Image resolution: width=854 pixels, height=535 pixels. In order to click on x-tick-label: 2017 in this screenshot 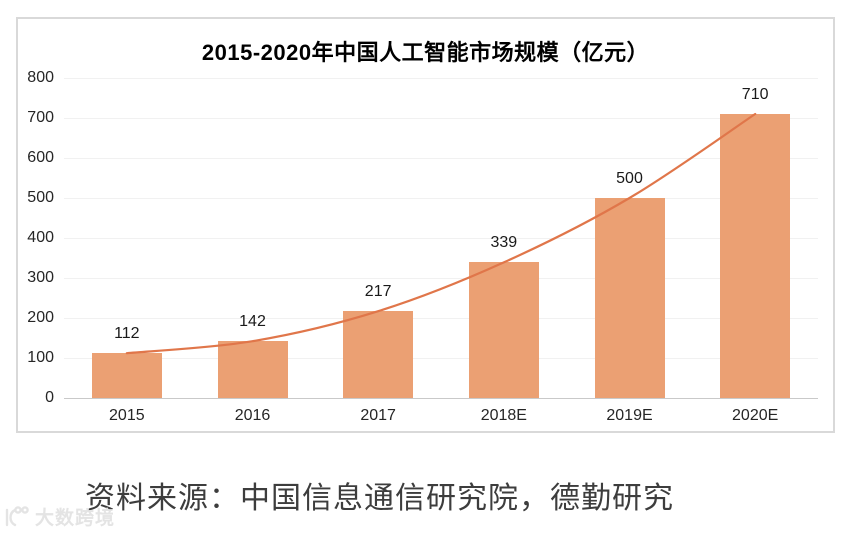, I will do `click(378, 415)`.